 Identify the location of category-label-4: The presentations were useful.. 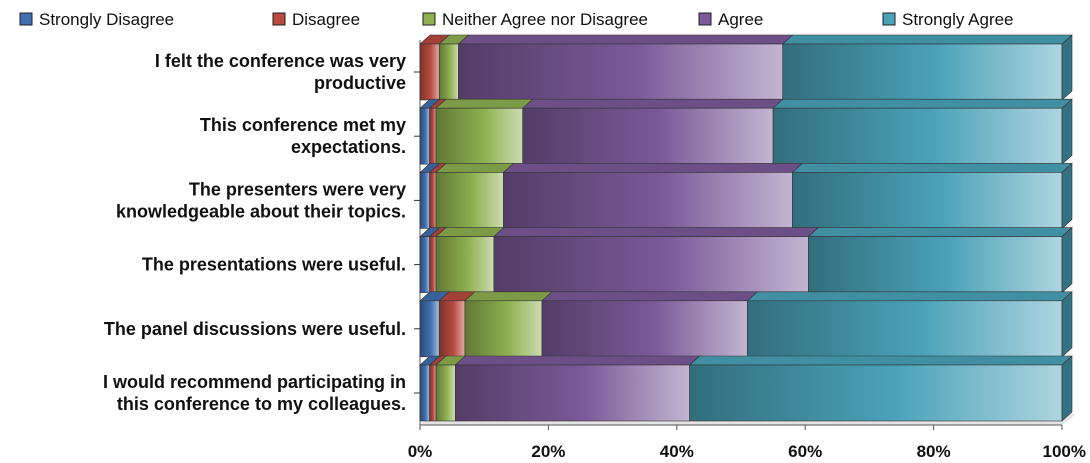
(274, 265).